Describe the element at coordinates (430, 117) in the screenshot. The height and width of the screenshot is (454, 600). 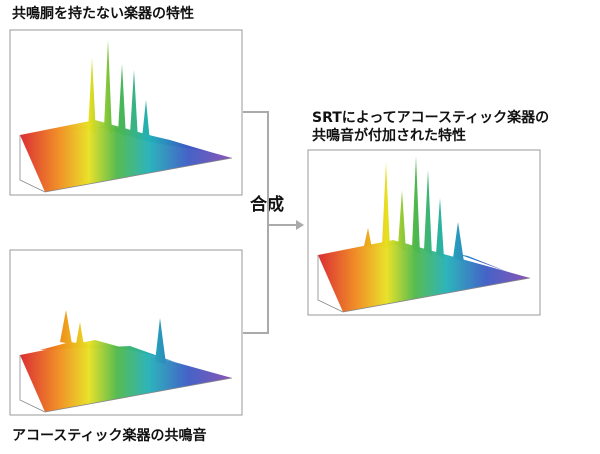
I see `caption: SRTによってアコースティック楽器の` at that location.